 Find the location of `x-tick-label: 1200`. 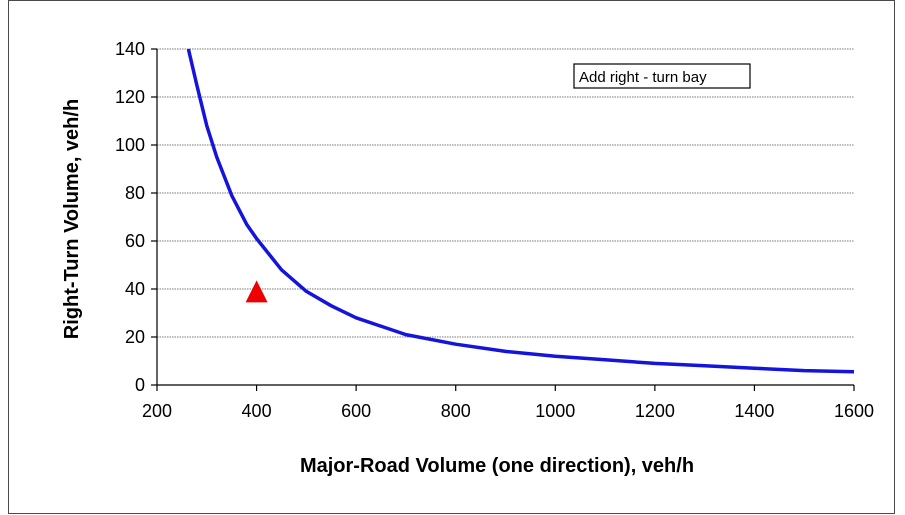

x-tick-label: 1200 is located at coordinates (655, 411).